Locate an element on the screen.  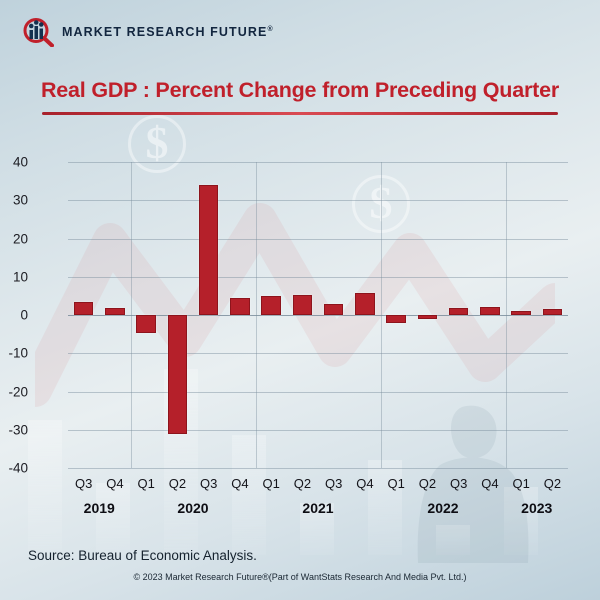
x-axis-year-label: 2021 is located at coordinates (318, 508).